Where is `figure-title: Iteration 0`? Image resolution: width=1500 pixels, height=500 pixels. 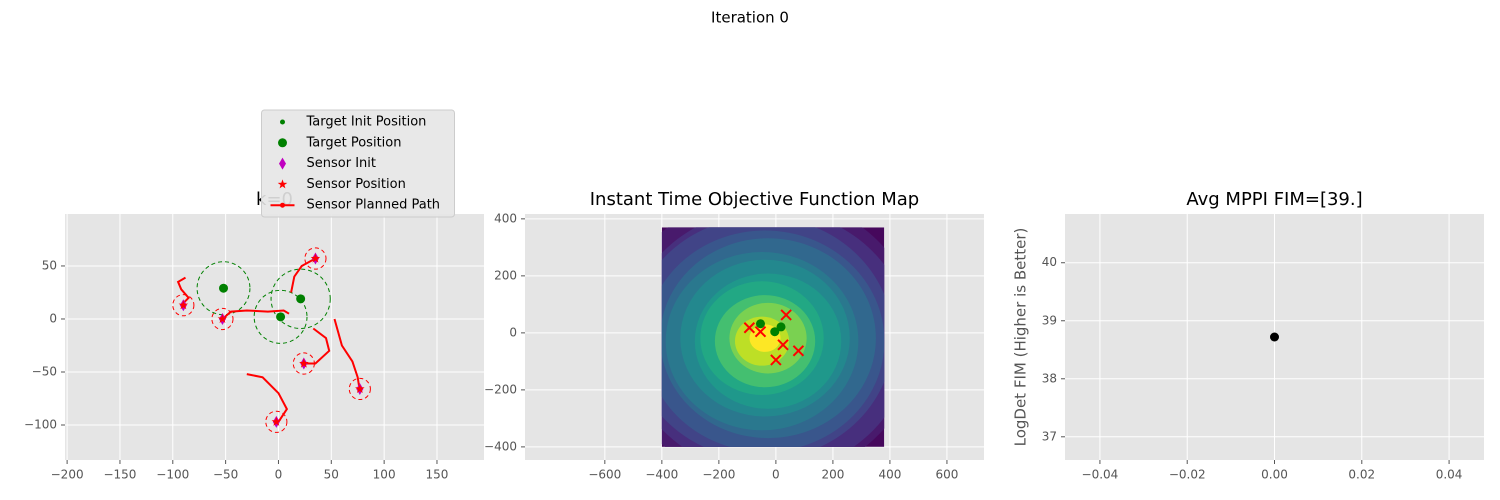
figure-title: Iteration 0 is located at coordinates (750, 18).